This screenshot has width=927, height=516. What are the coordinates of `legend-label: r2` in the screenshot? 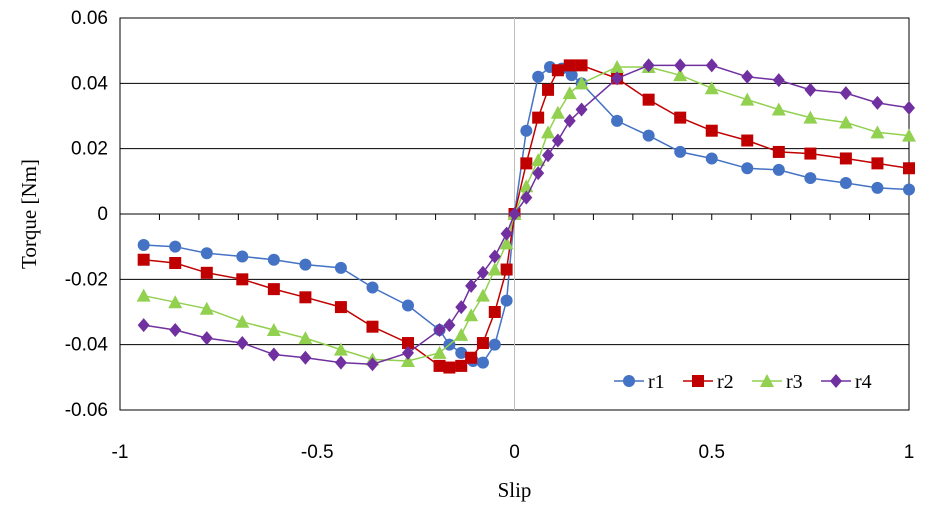 It's located at (725, 382).